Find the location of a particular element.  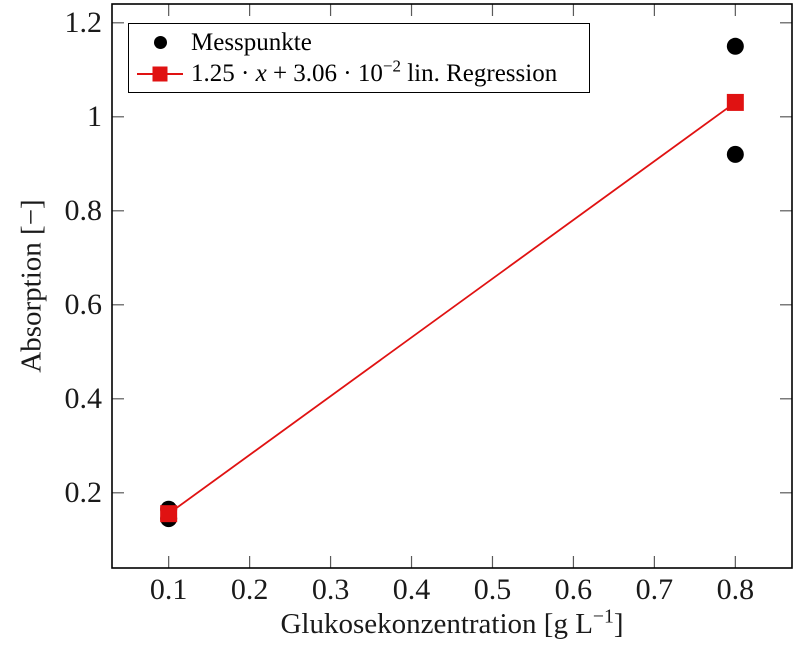

legend-label-messpunkte: Messpunkte is located at coordinates (251, 42).